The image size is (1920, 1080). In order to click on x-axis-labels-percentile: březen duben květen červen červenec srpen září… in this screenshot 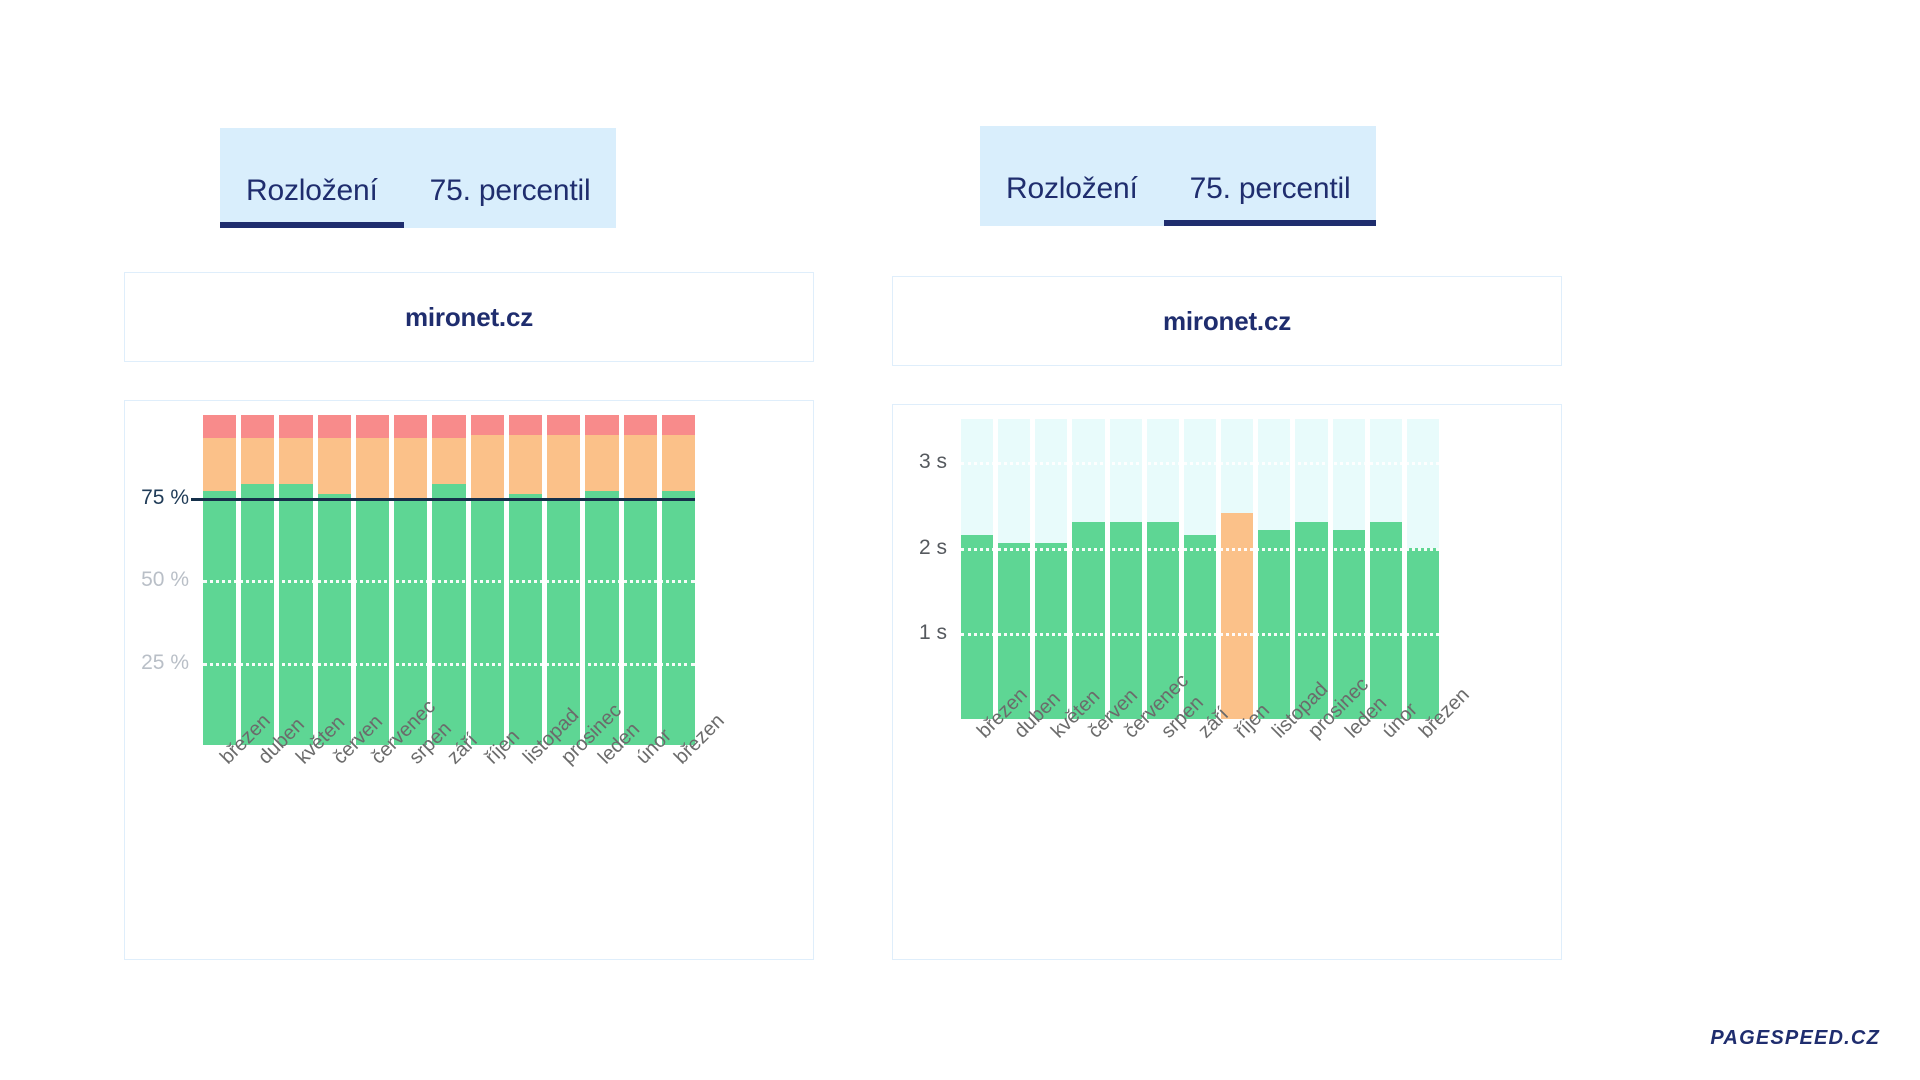, I will do `click(1217, 754)`.